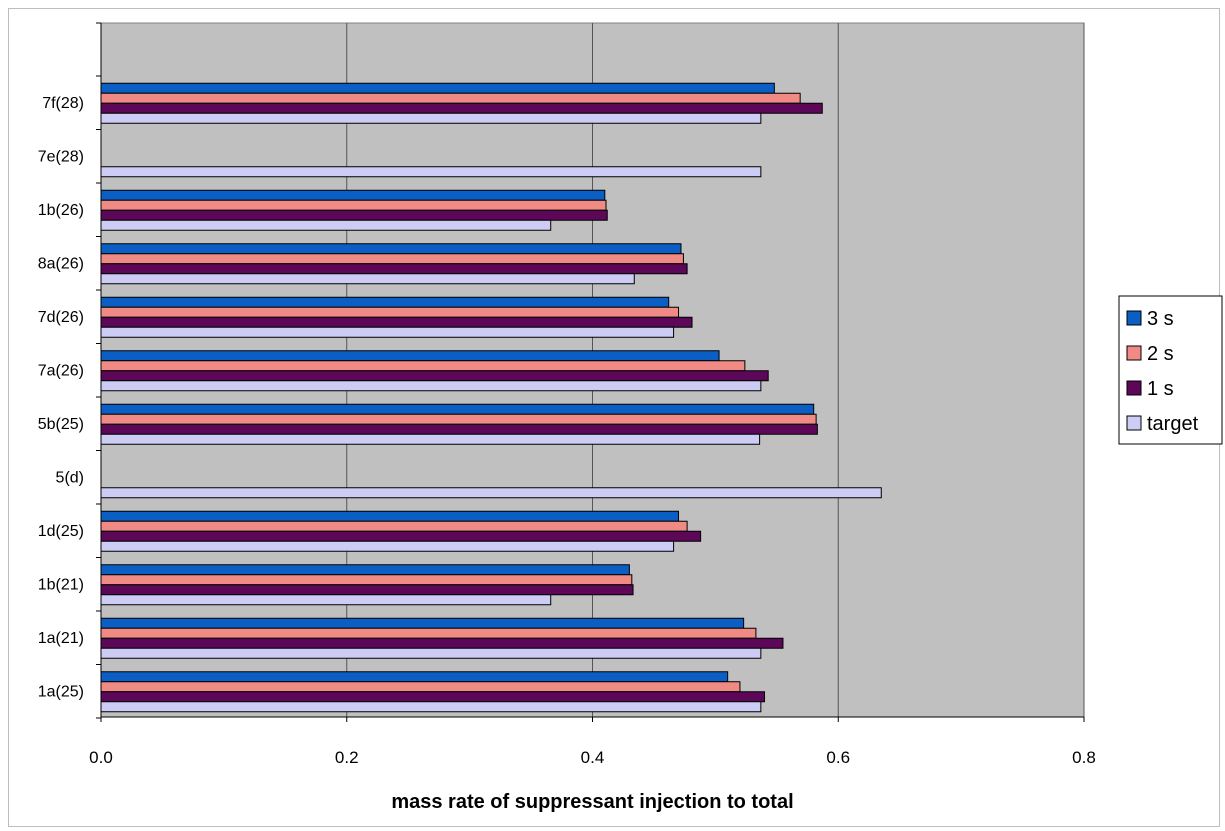 The width and height of the screenshot is (1225, 831). Describe the element at coordinates (347, 757) in the screenshot. I see `x-tick-label: 0.2` at that location.